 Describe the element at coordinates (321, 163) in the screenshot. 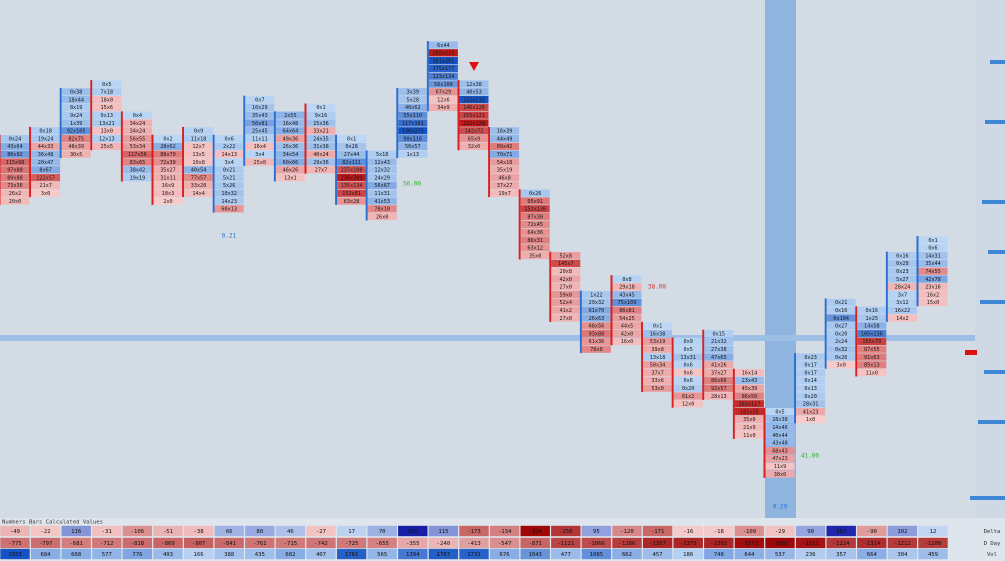

I see `cell-label: 29x36` at that location.